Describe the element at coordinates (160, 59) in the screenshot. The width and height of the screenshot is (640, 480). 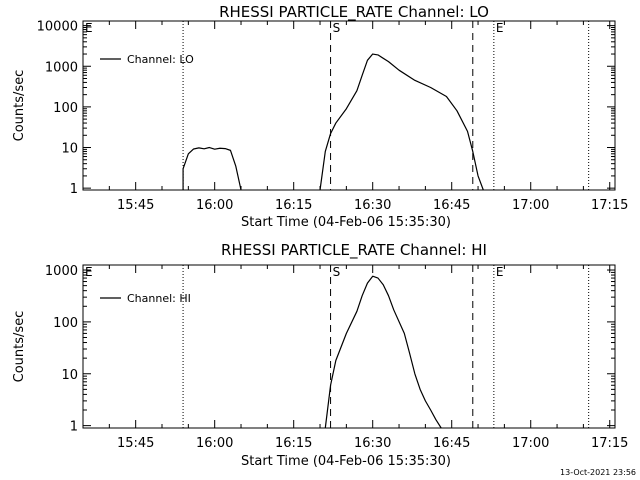
I see `legend-label: Channel: LO` at that location.